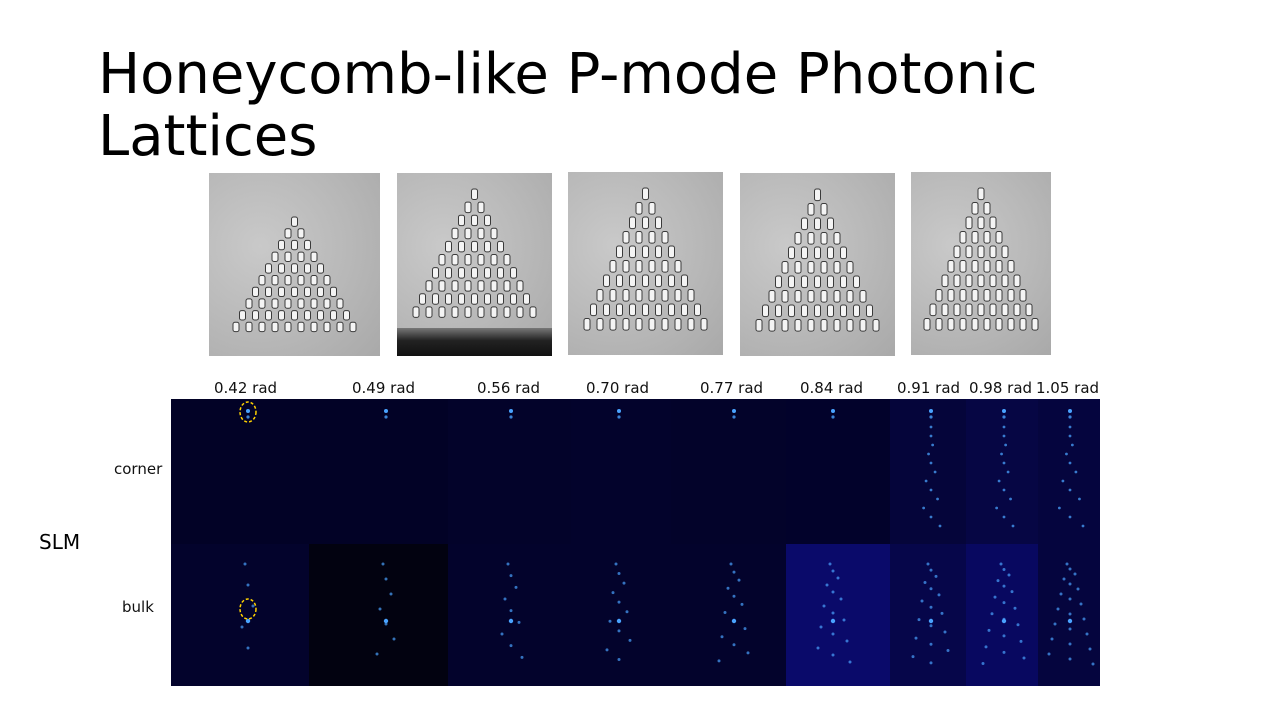 The image size is (1280, 720). What do you see at coordinates (732, 388) in the screenshot?
I see `phase-label: 0.77 rad` at bounding box center [732, 388].